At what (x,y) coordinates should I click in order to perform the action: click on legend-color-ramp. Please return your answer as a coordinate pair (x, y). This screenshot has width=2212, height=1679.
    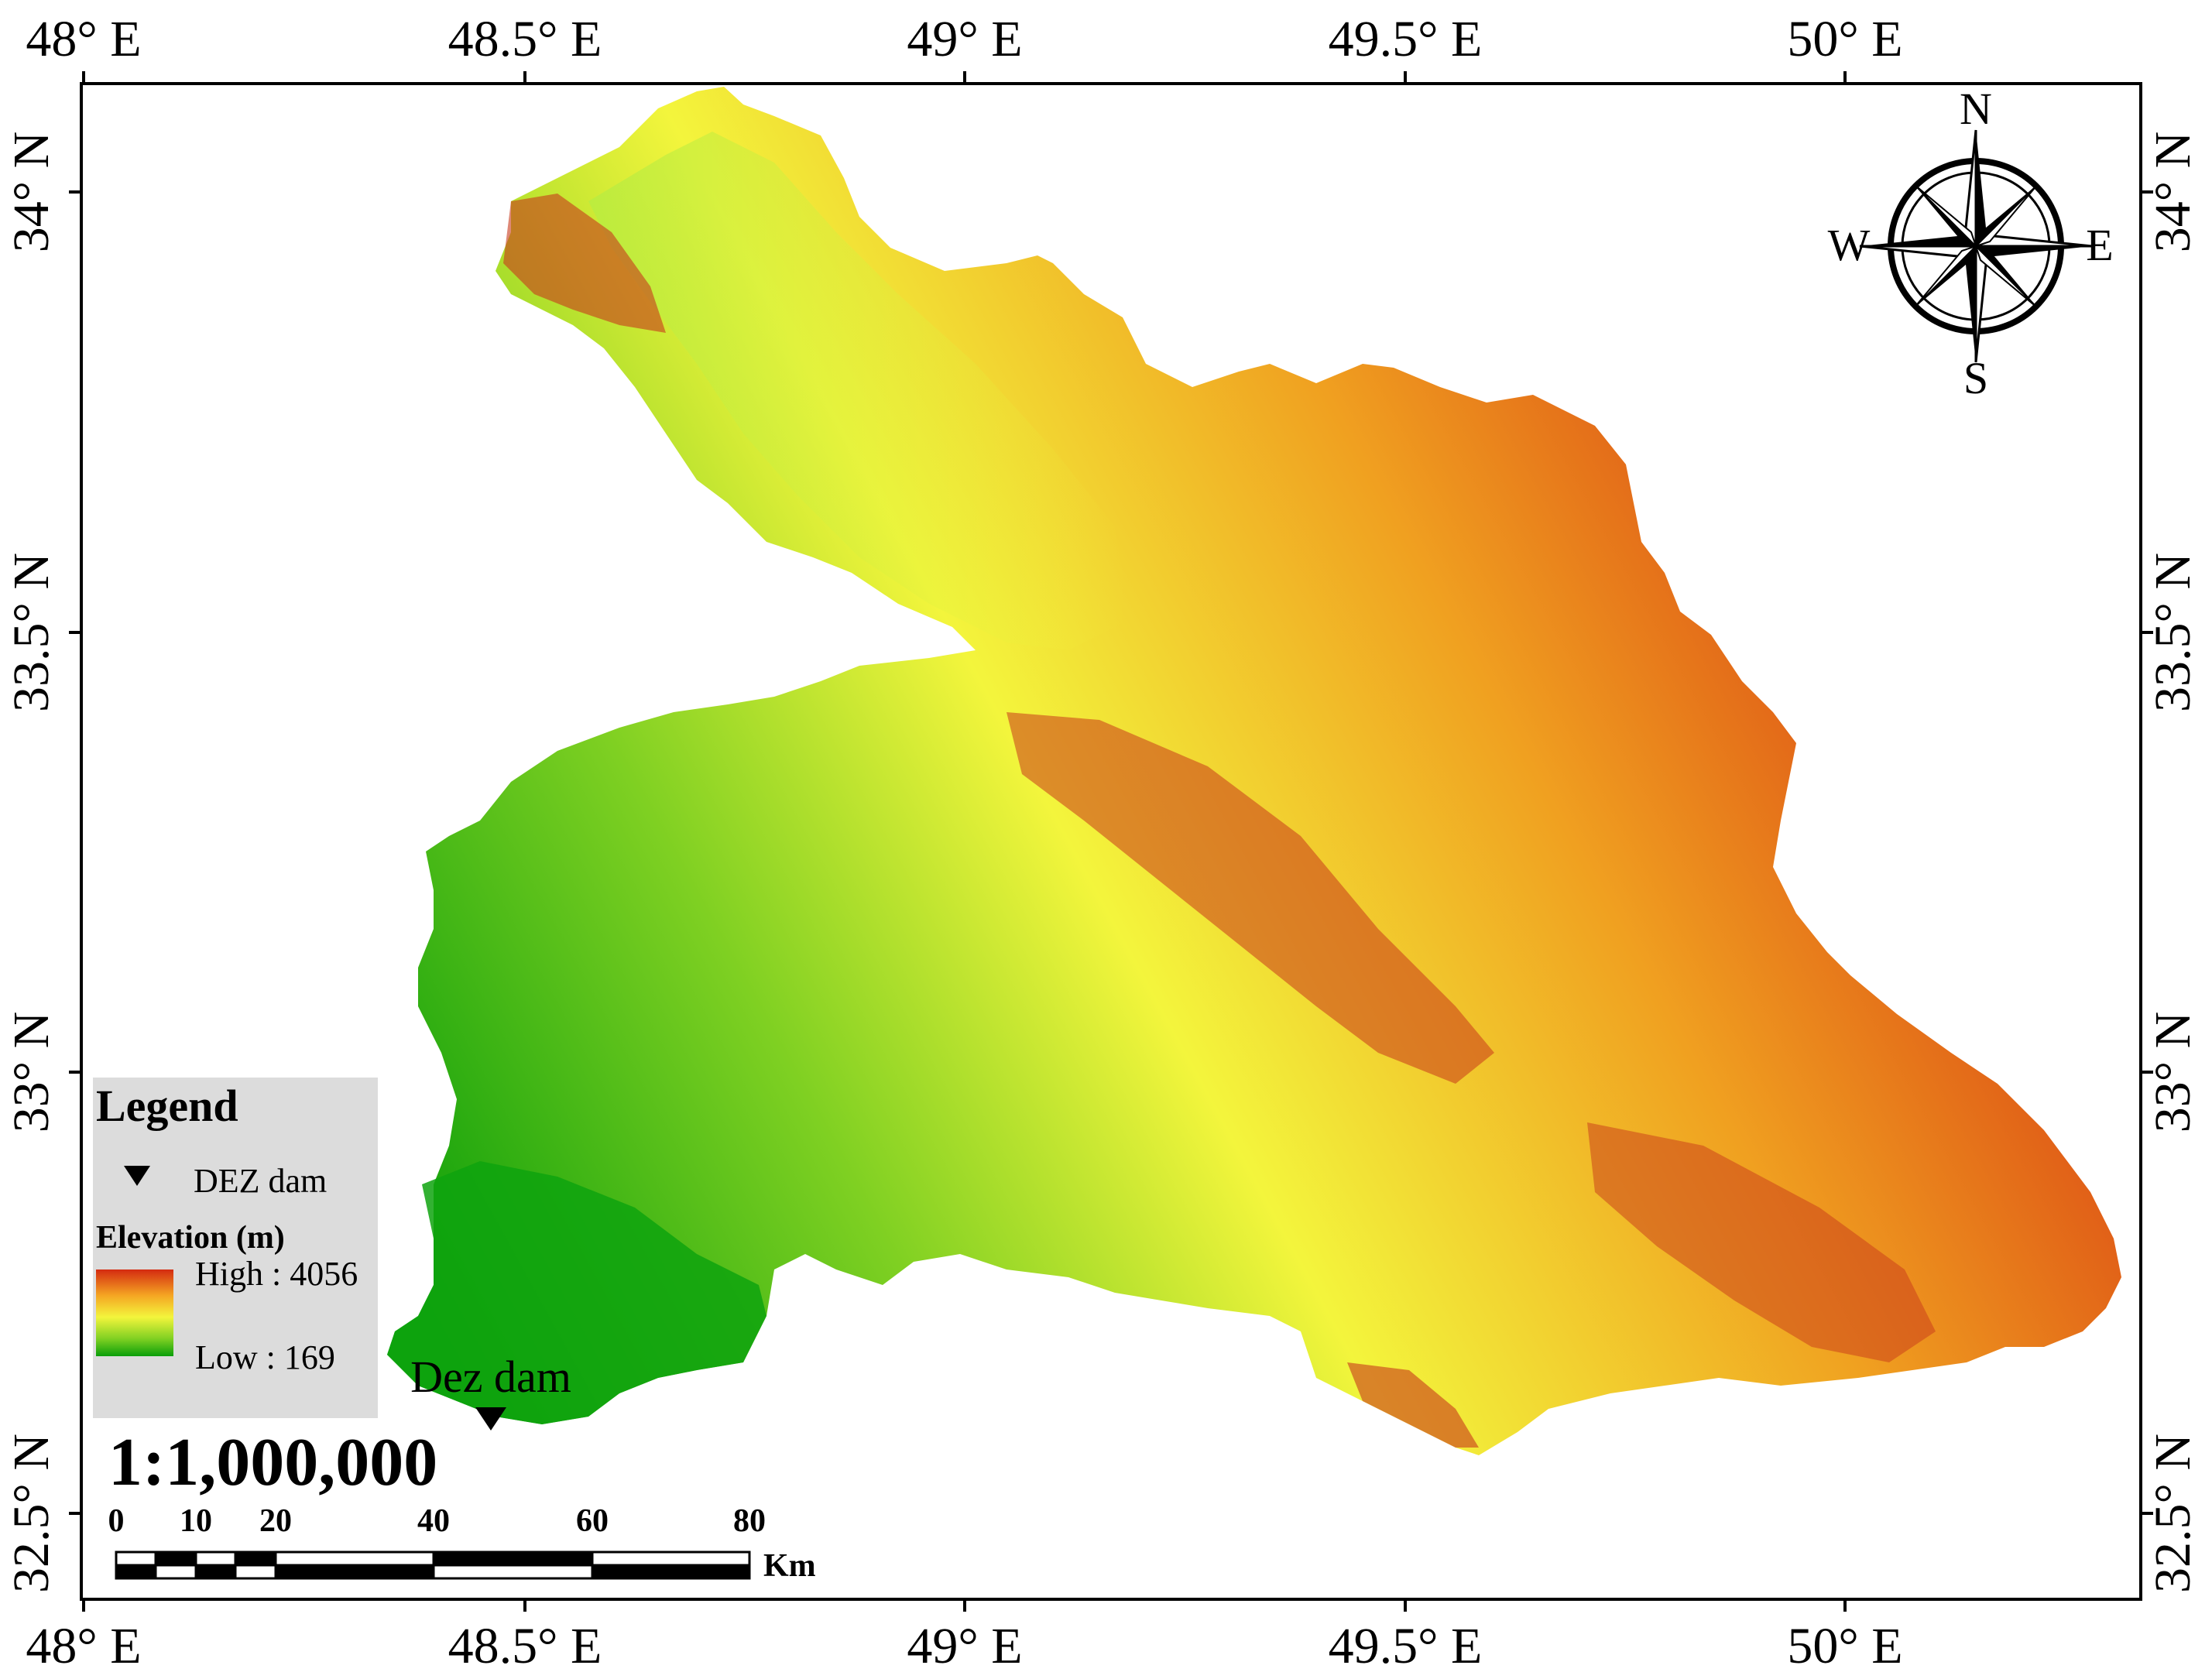
    Looking at the image, I should click on (134, 1313).